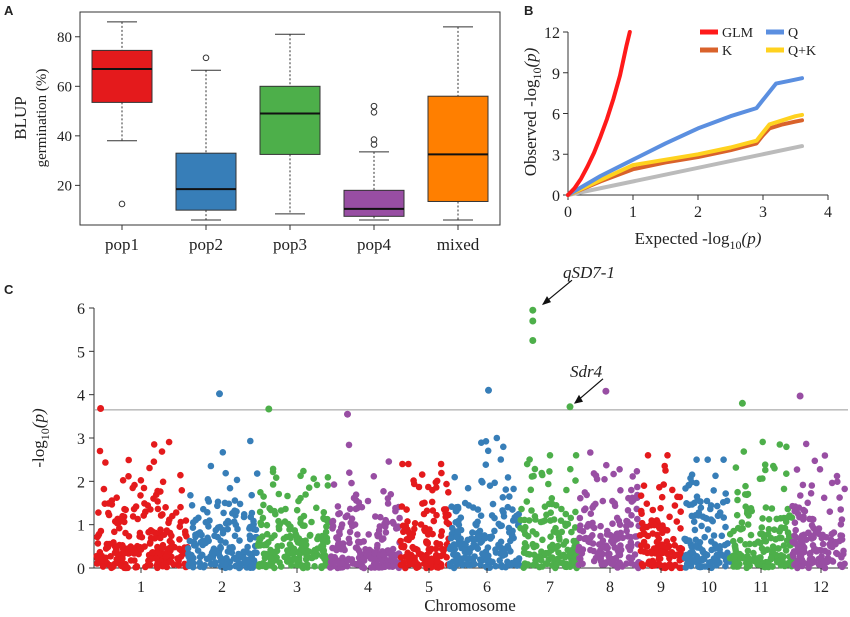  What do you see at coordinates (709, 587) in the screenshot?
I see `chromosome-label-10: 10` at bounding box center [709, 587].